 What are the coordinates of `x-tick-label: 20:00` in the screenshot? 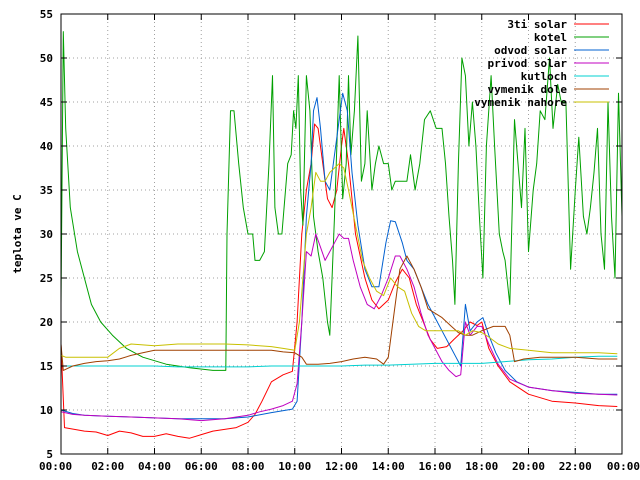 It's located at (528, 466).